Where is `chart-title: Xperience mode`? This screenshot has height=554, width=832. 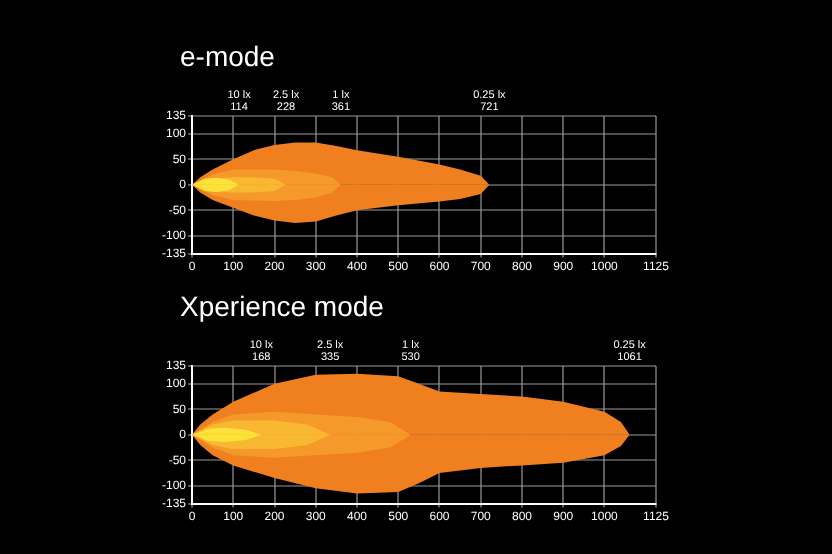
chart-title: Xperience mode is located at coordinates (282, 306).